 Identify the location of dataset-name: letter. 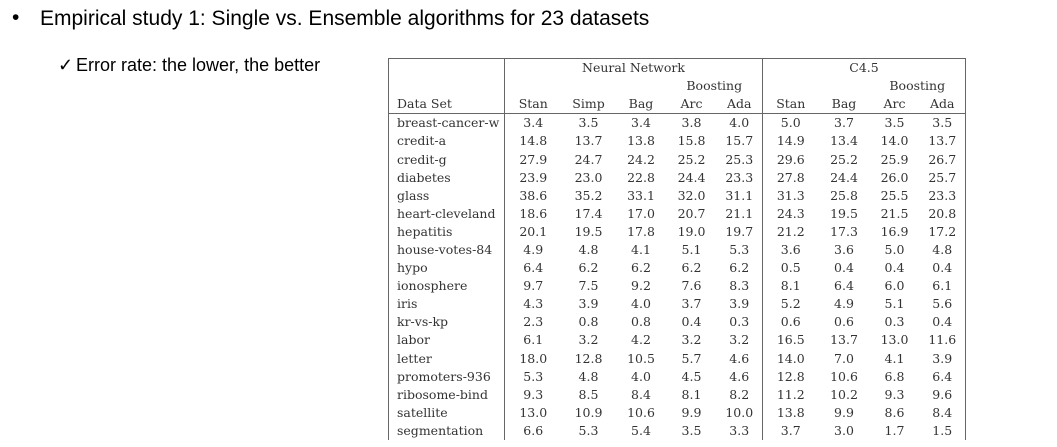
(414, 358).